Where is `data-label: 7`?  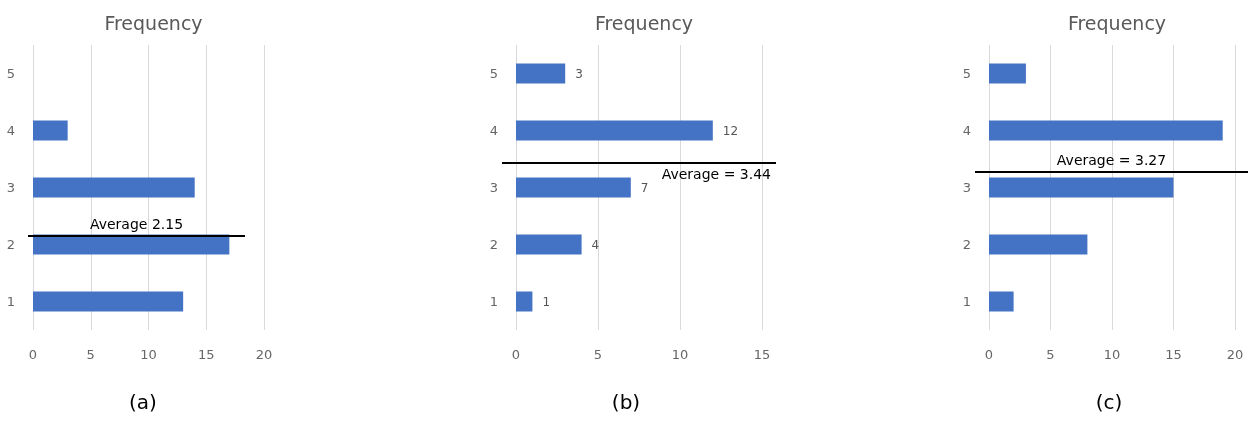 data-label: 7 is located at coordinates (644, 187).